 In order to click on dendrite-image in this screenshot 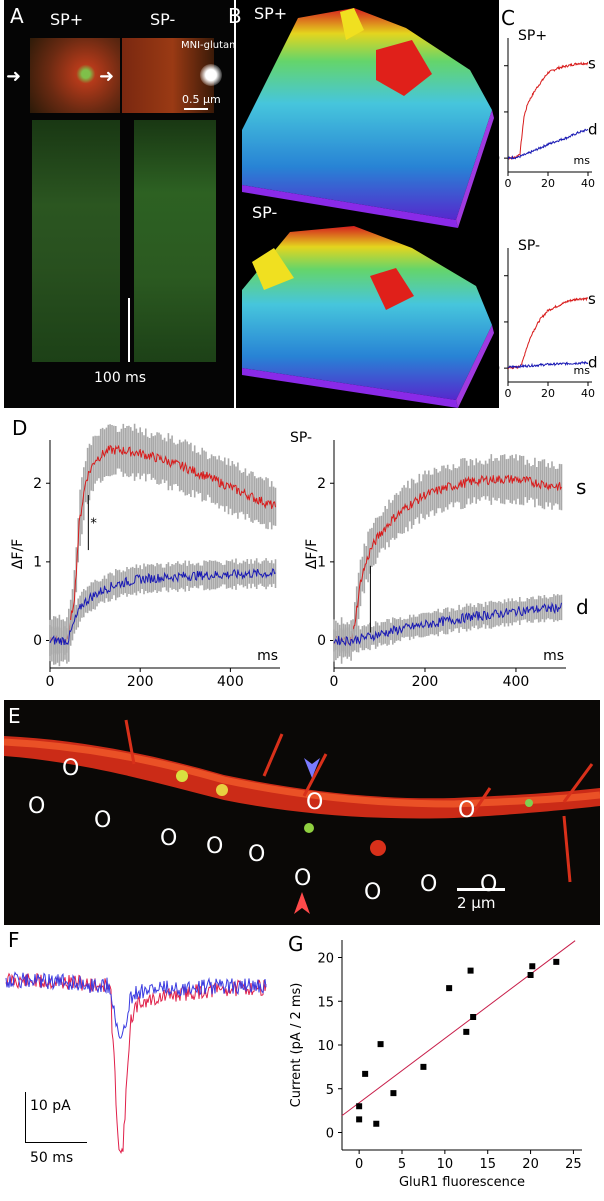, I will do `click(302, 801)`.